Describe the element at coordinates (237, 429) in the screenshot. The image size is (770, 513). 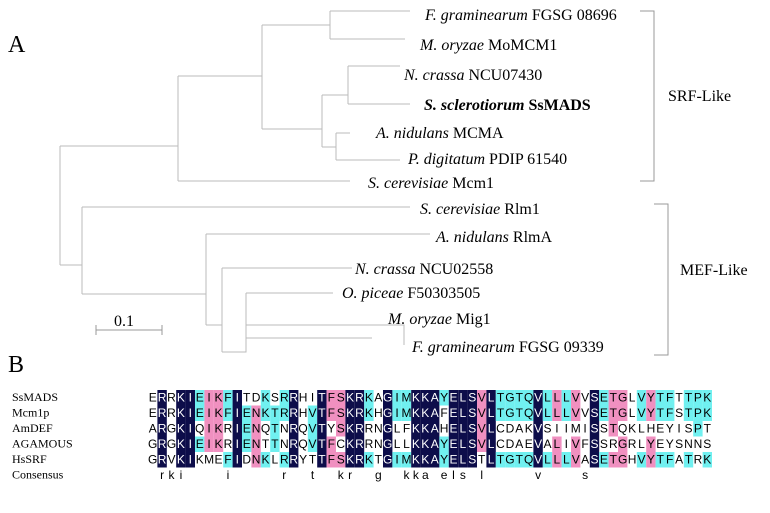
I see `residue: I` at that location.